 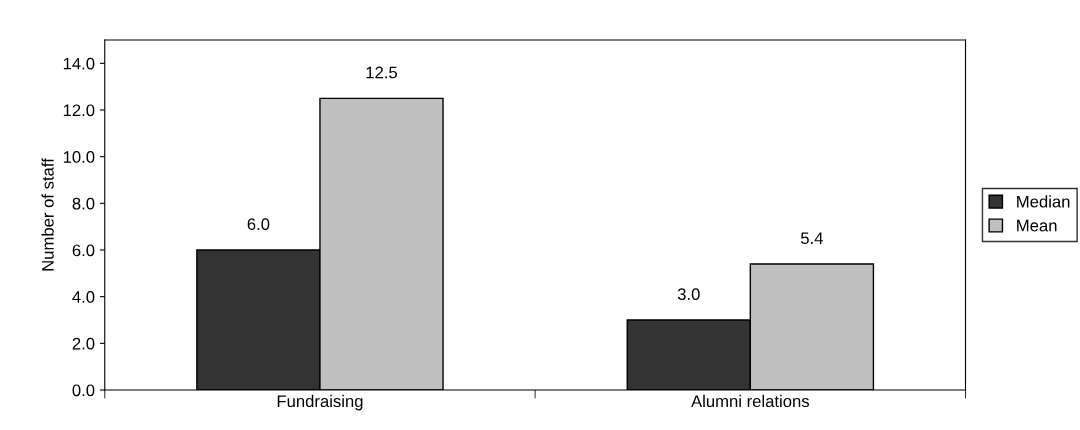 What do you see at coordinates (83, 297) in the screenshot?
I see `y-tick-label: 4.0` at bounding box center [83, 297].